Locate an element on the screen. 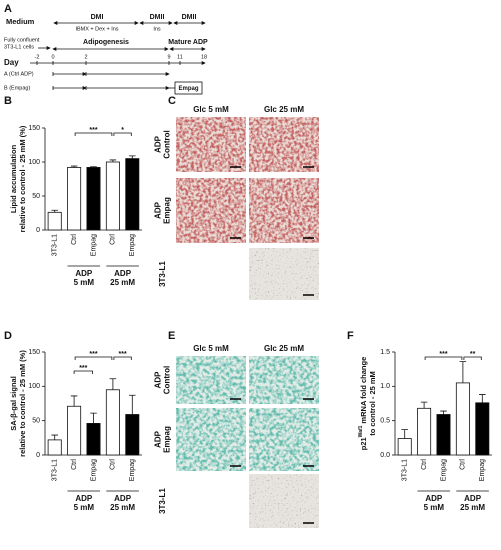 Image resolution: width=501 pixels, height=550 pixels. panel-label: A is located at coordinates (8, 9).